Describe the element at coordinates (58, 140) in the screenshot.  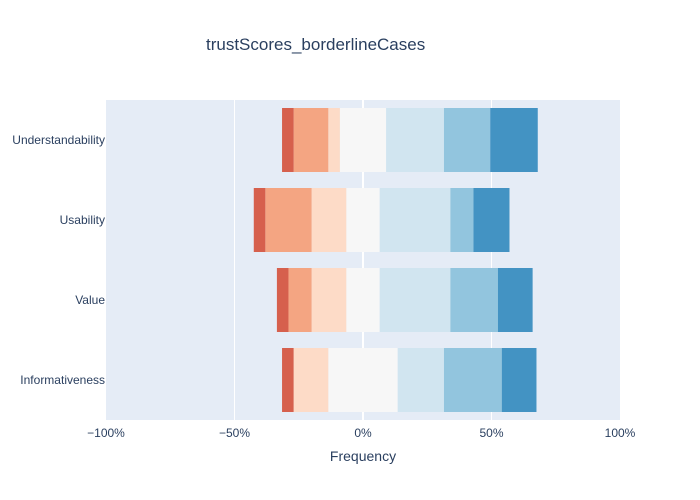
I see `y-tick-label: Understandability` at that location.